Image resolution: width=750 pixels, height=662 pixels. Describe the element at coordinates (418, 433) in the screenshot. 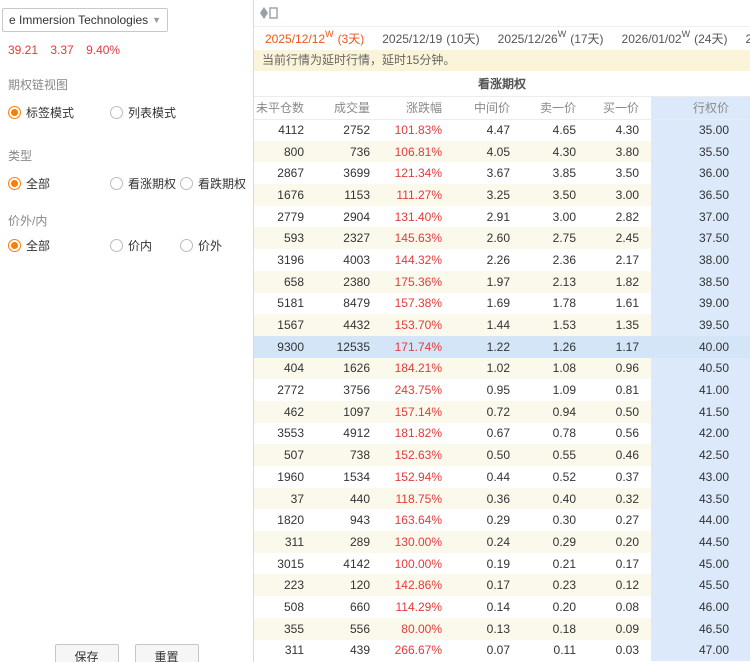

I see `change-pct-cell: 181.82%` at that location.